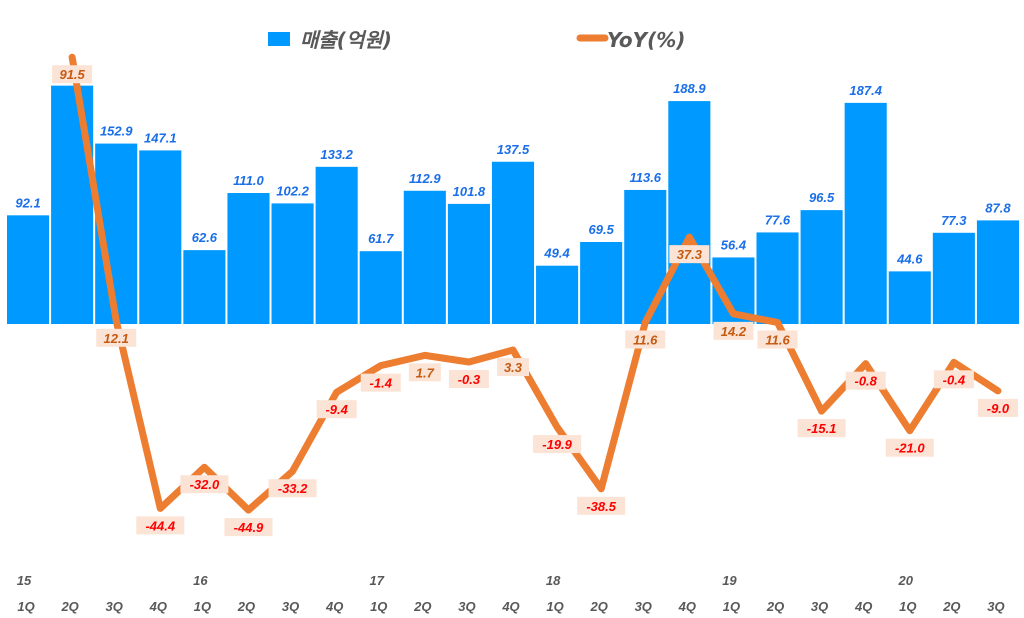  I want to click on yoy-label: -9.0, so click(998, 408).